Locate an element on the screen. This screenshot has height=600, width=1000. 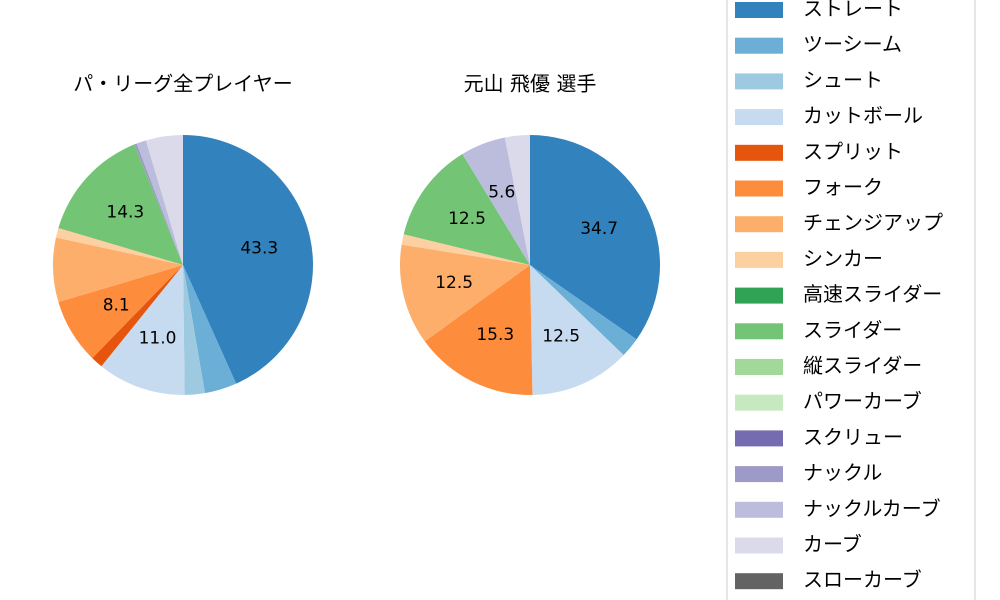
legend-label: パワーカーブ is located at coordinates (862, 401).